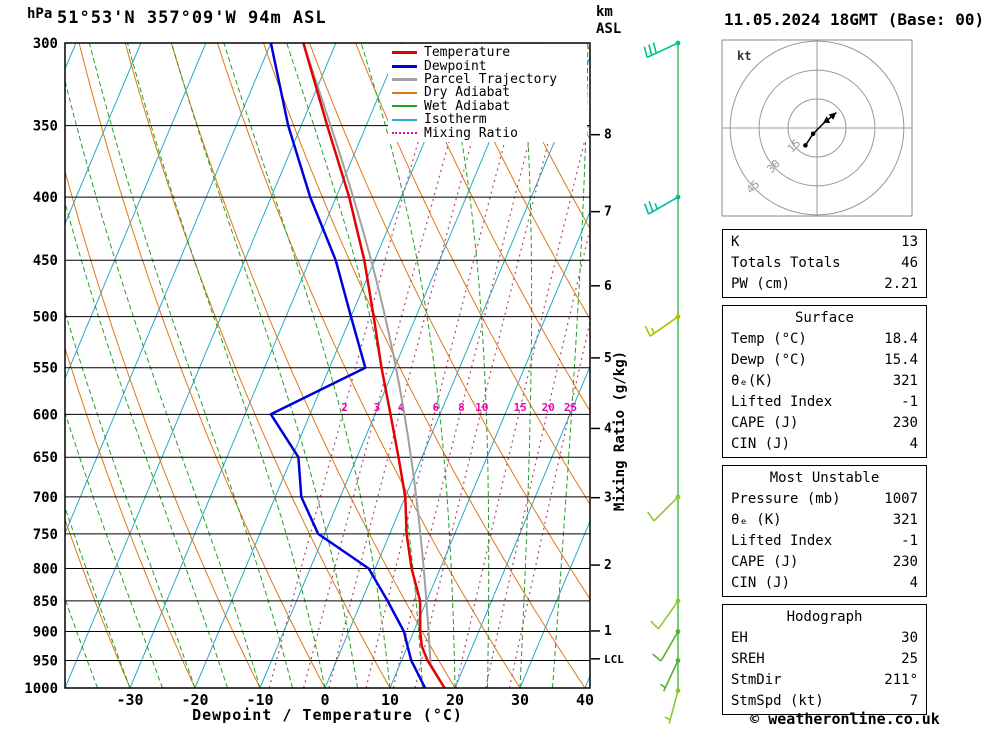 The width and height of the screenshot is (1000, 733). Describe the element at coordinates (481, 407) in the screenshot. I see `mixing-ratio-value-label: 10` at that location.